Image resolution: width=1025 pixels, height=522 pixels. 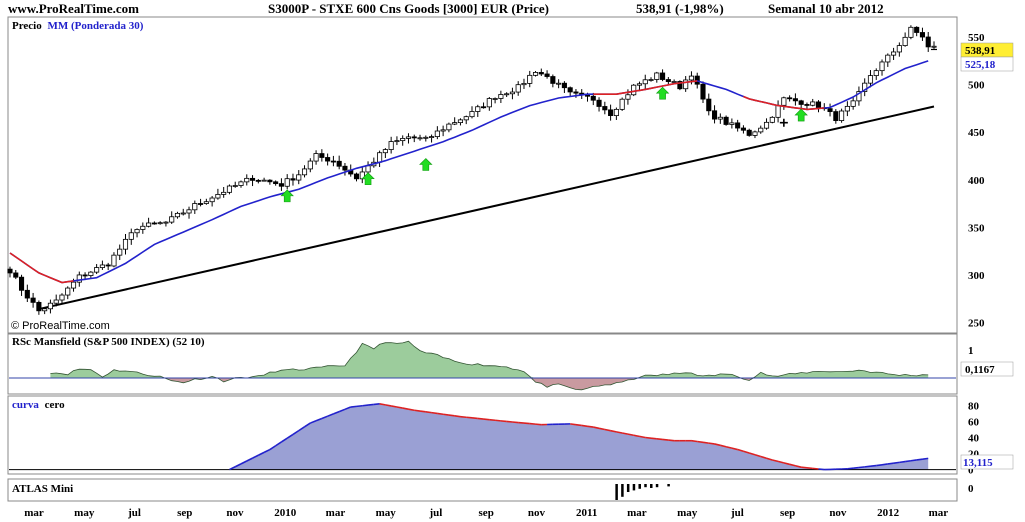 What do you see at coordinates (642, 492) in the screenshot?
I see `atlas-series` at bounding box center [642, 492].